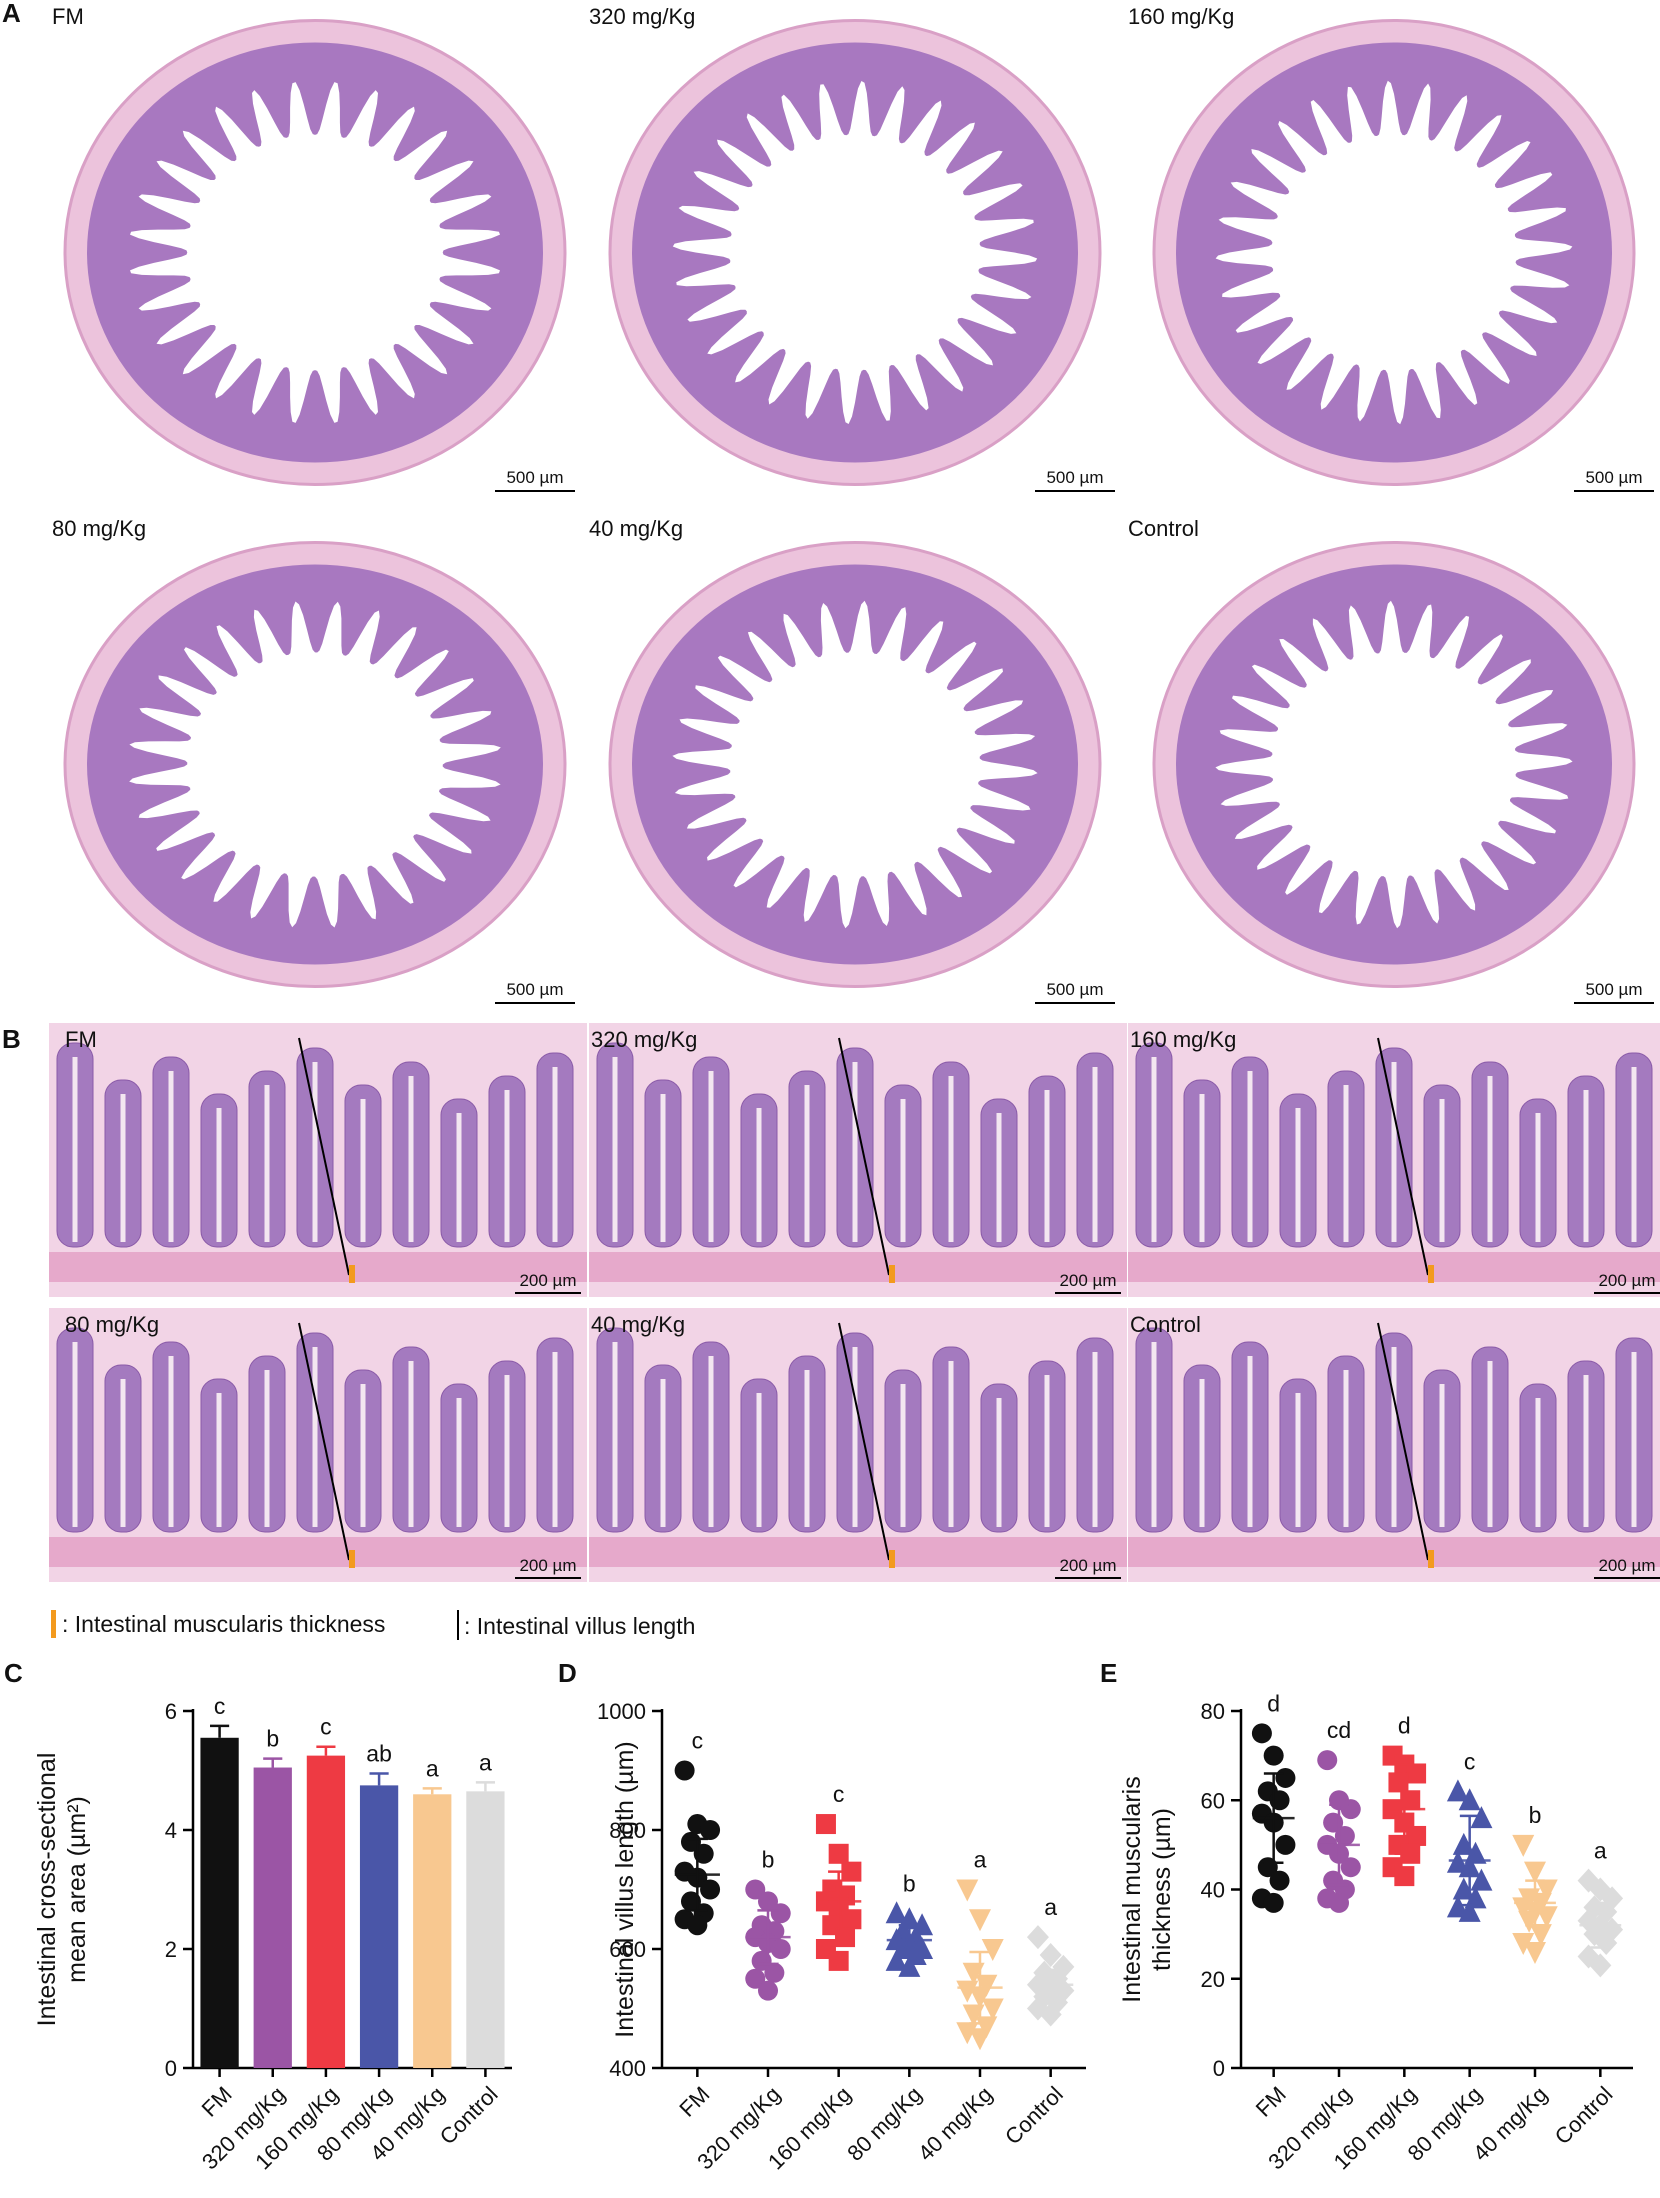  What do you see at coordinates (1183, 1039) in the screenshot?
I see `image-label: 160 mg/Kg` at bounding box center [1183, 1039].